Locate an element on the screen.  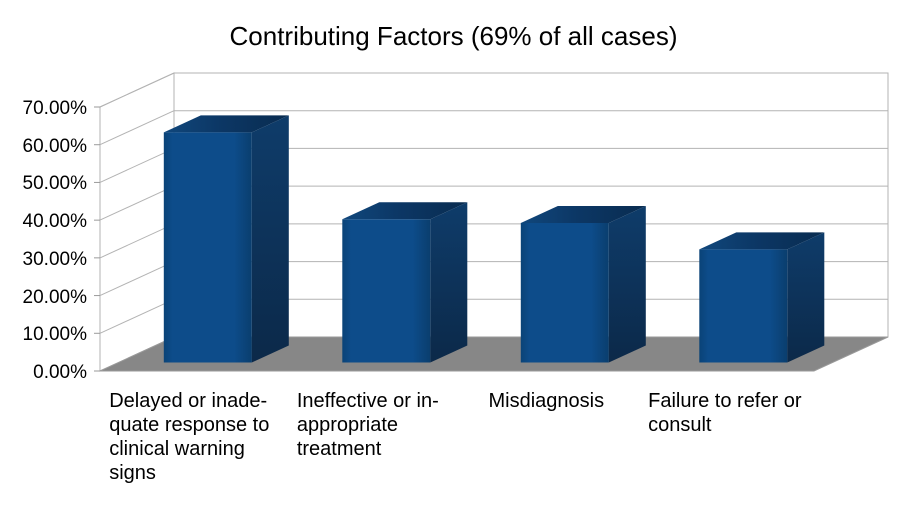
y-tick-label: 40.00% is located at coordinates (54, 222).